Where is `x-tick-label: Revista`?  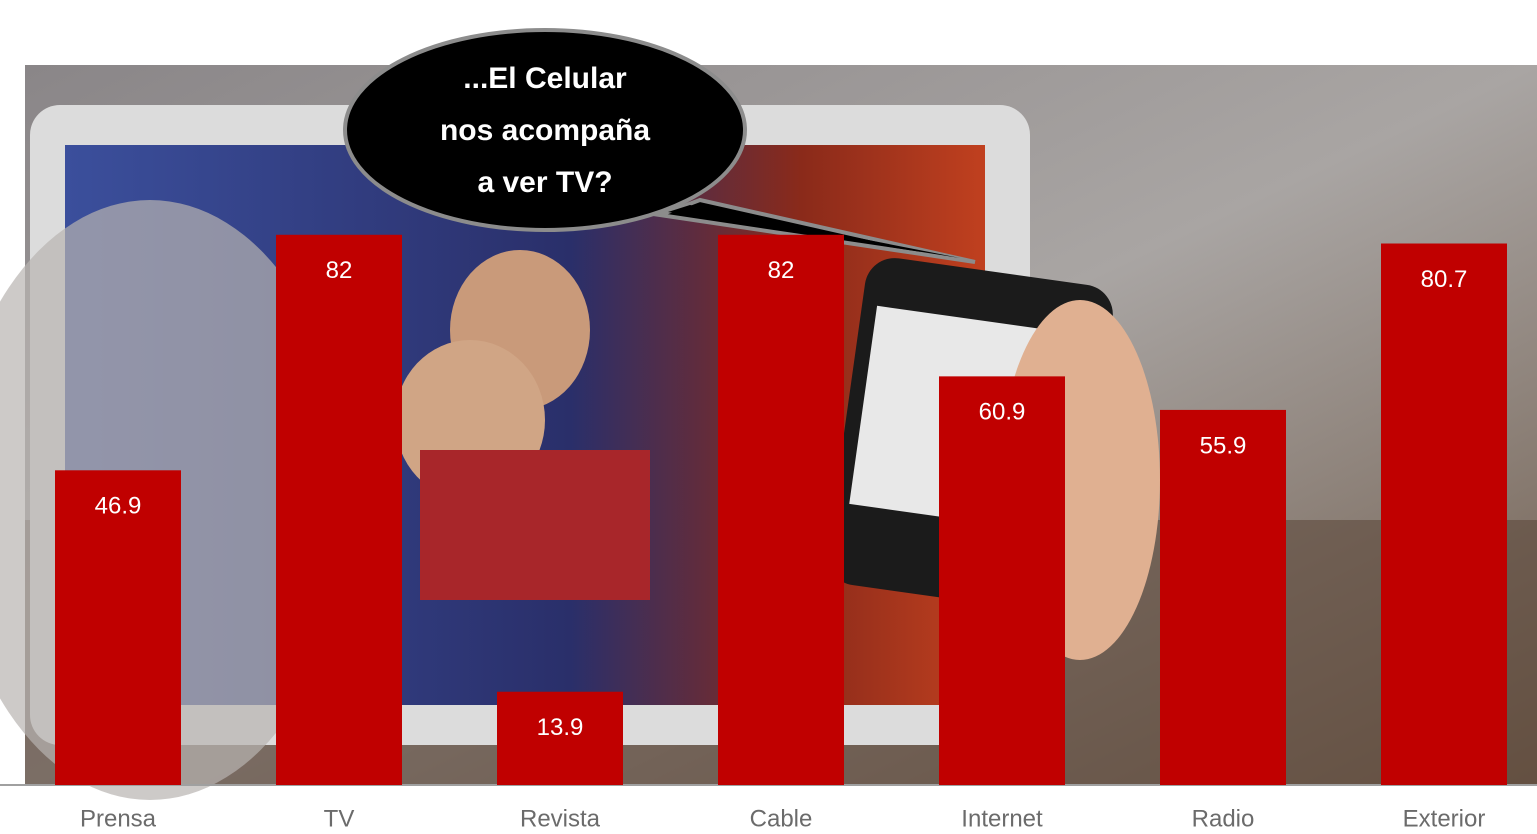
x-tick-label: Revista is located at coordinates (560, 818).